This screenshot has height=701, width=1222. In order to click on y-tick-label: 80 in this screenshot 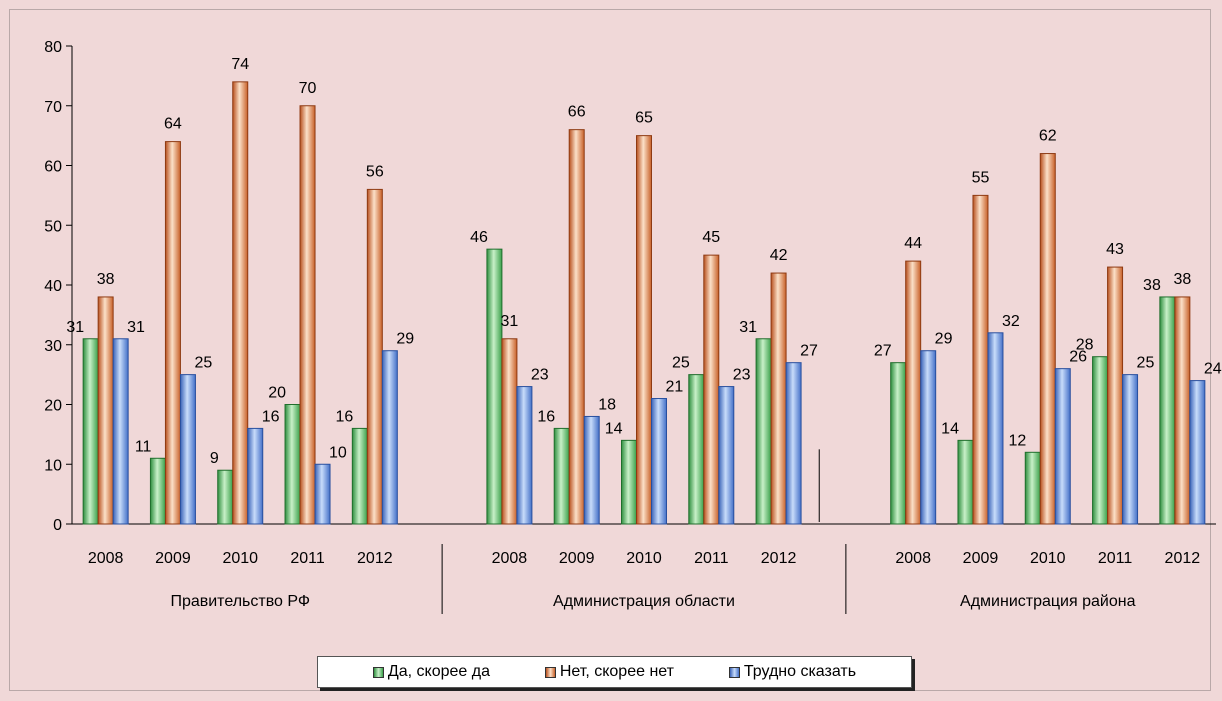, I will do `click(53, 47)`.